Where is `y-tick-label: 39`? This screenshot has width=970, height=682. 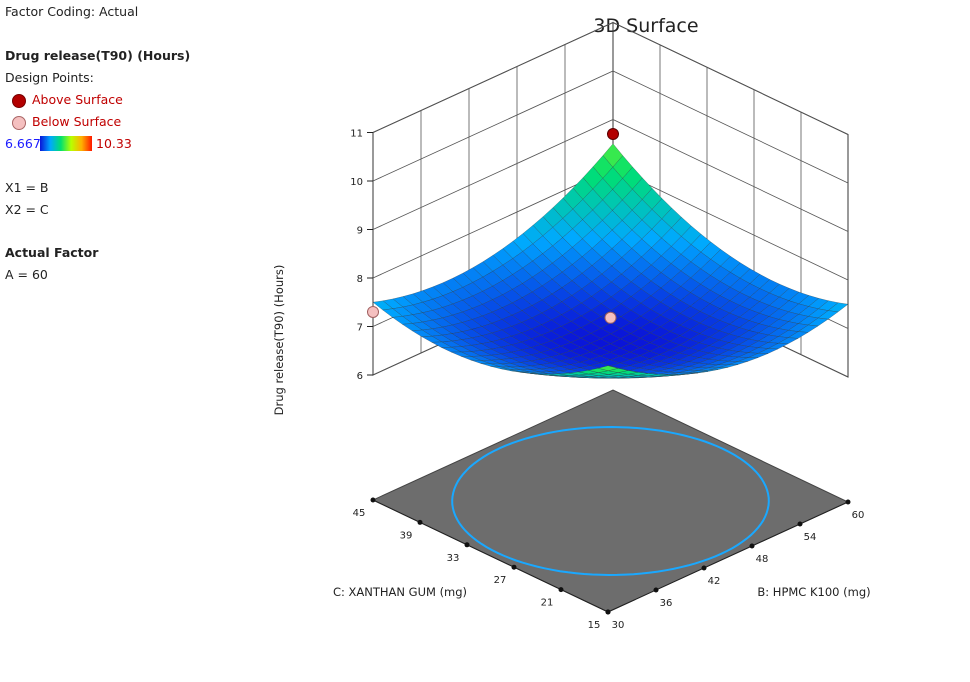
y-tick-label: 39 is located at coordinates (406, 535).